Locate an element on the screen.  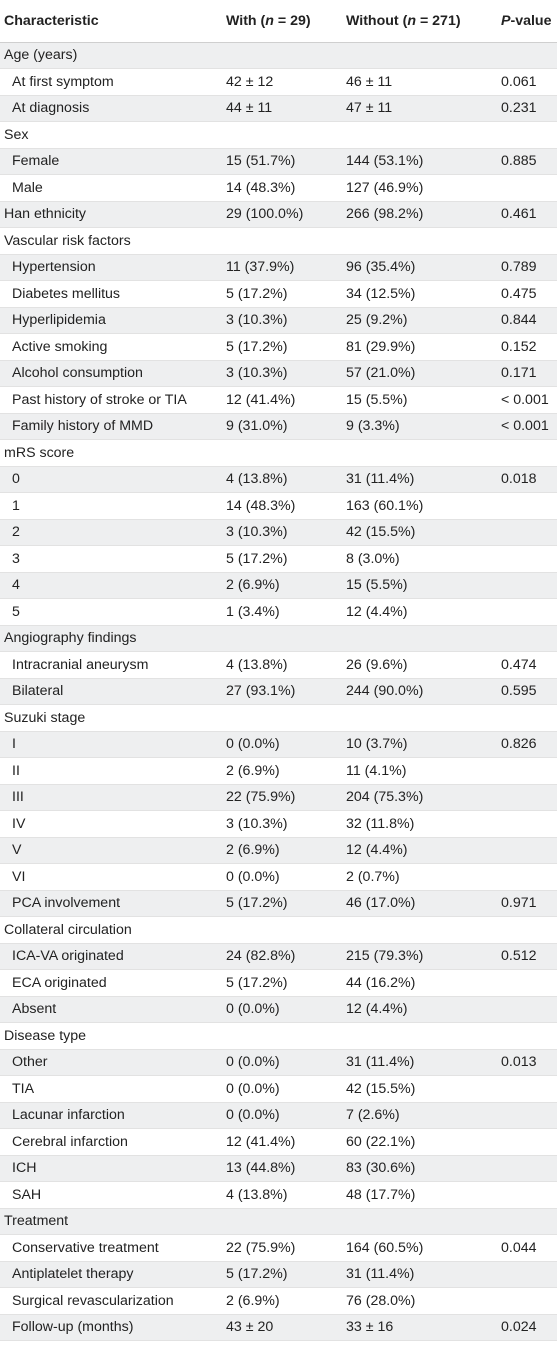
cell-without: 144 (53.1%) is located at coordinates (419, 161).